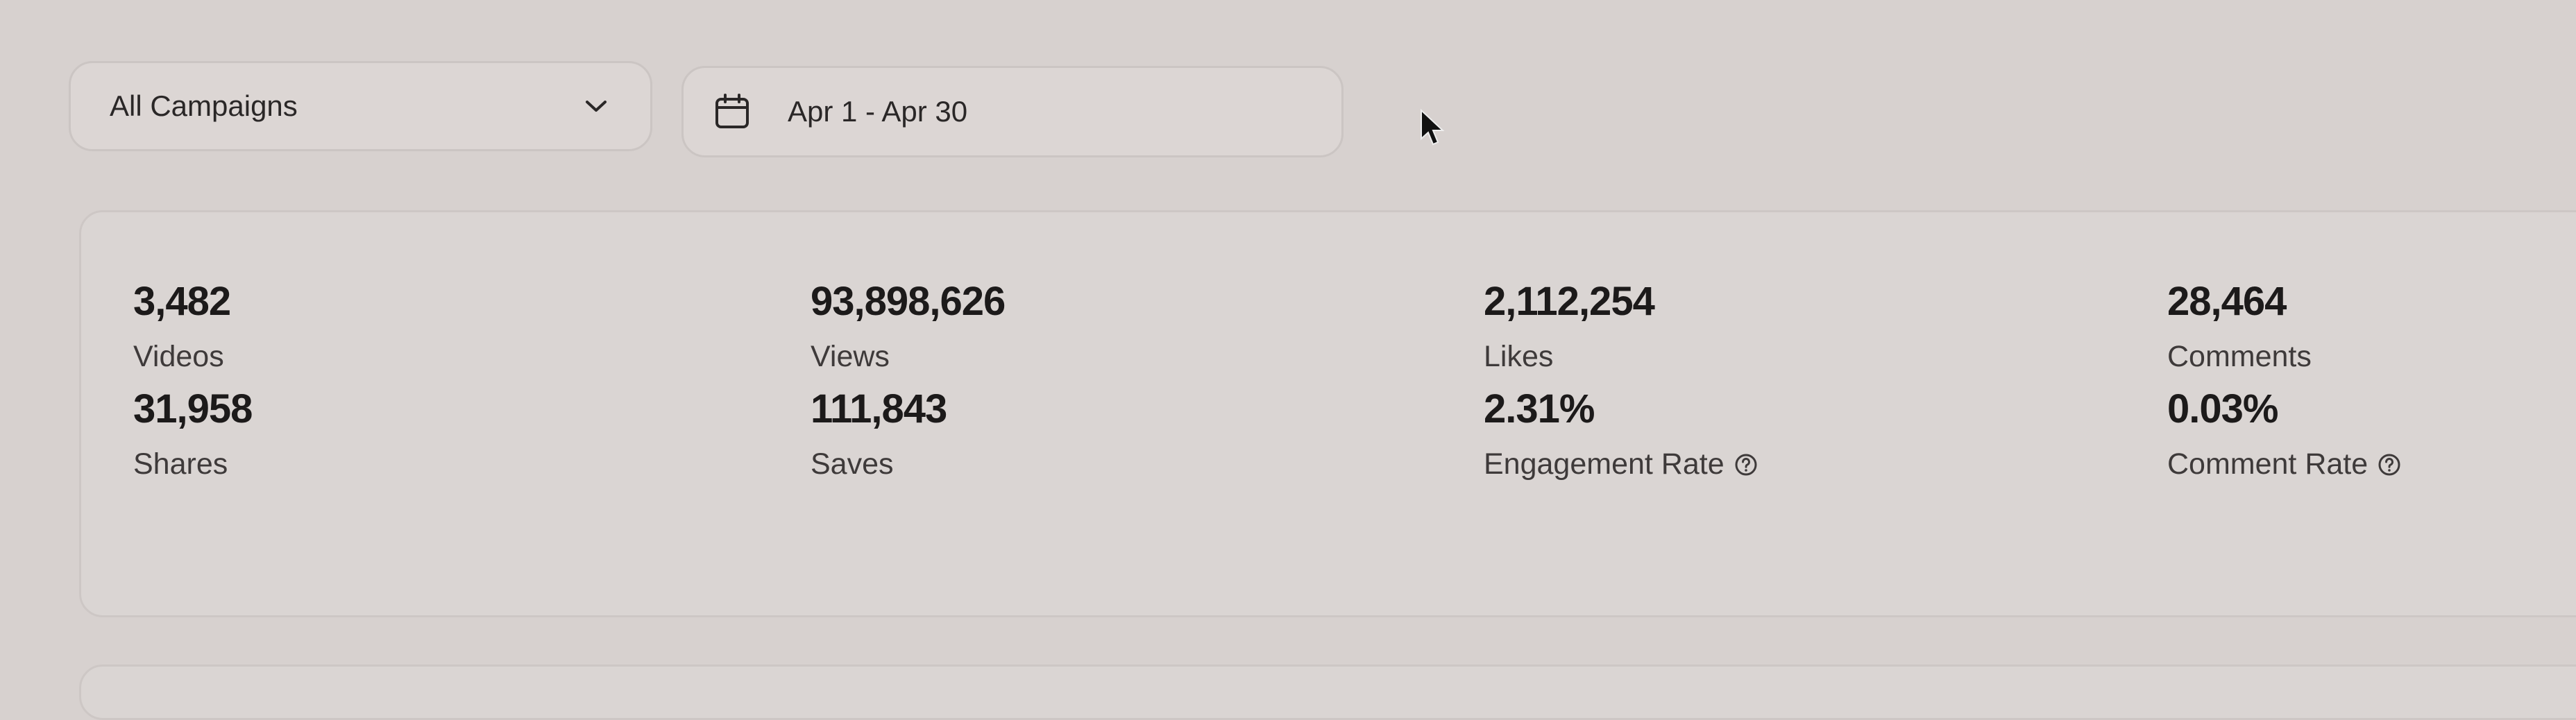  Describe the element at coordinates (1570, 326) in the screenshot. I see `metric: 2,112,254 Likes` at that location.